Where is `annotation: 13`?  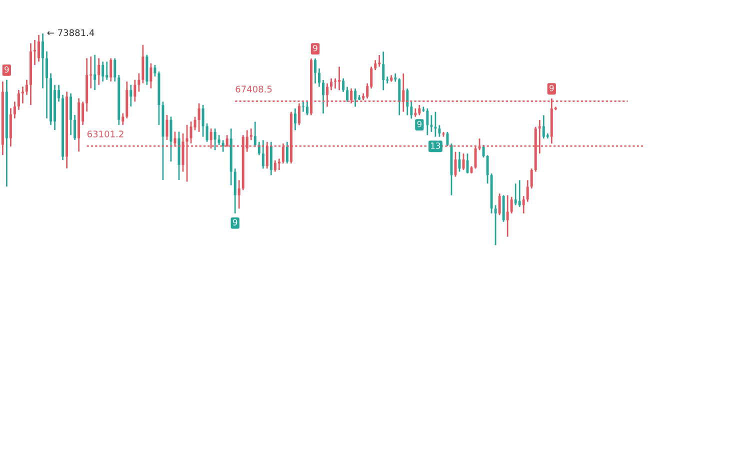 annotation: 13 is located at coordinates (435, 145).